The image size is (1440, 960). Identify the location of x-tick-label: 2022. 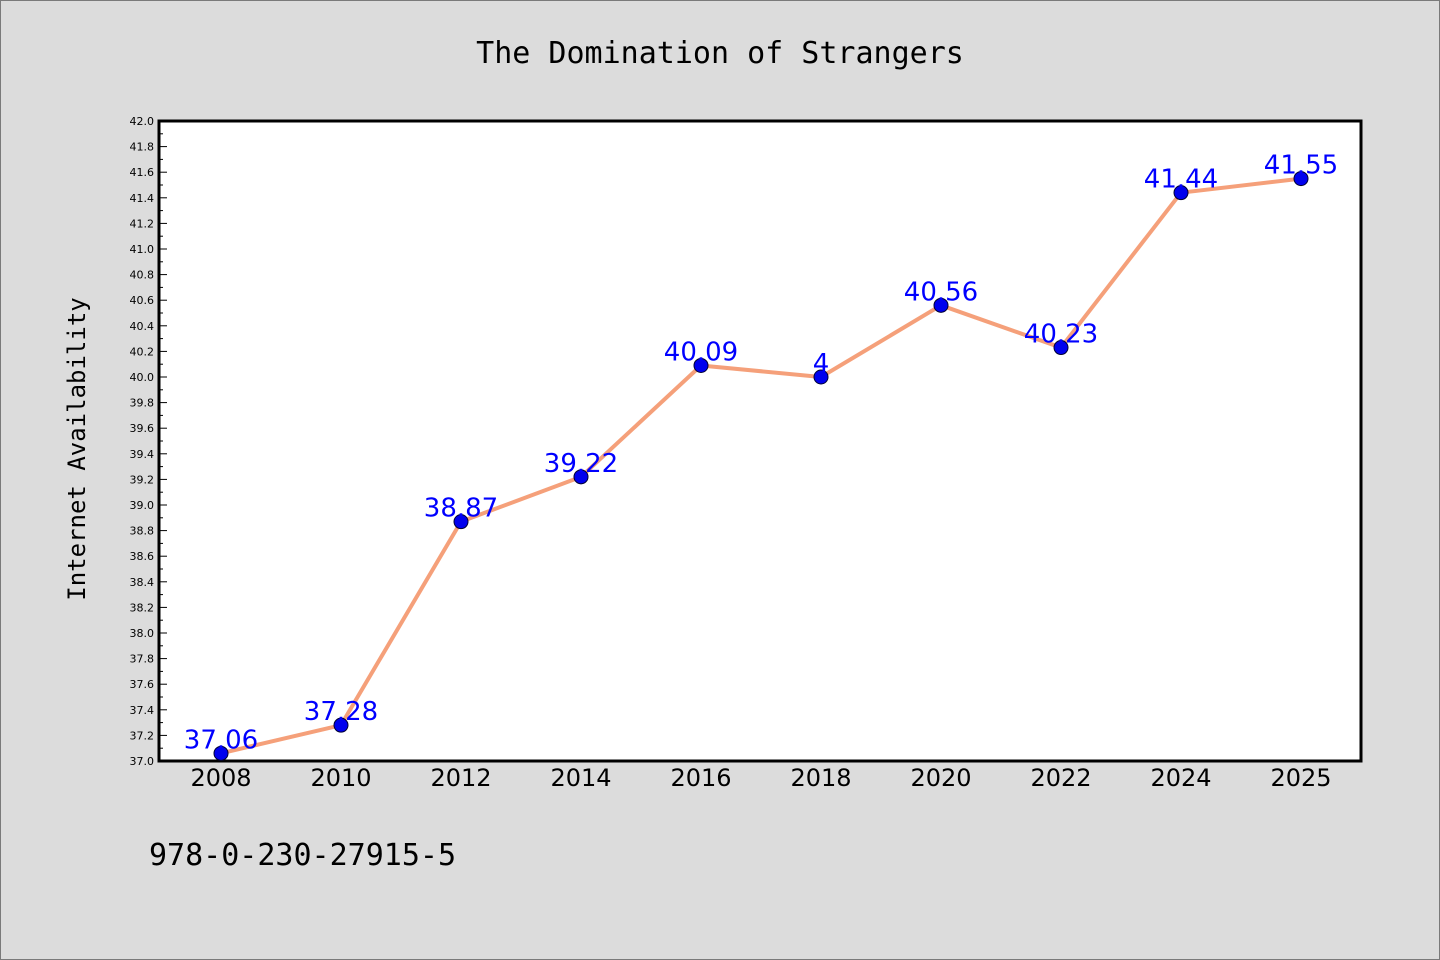
(1060, 778).